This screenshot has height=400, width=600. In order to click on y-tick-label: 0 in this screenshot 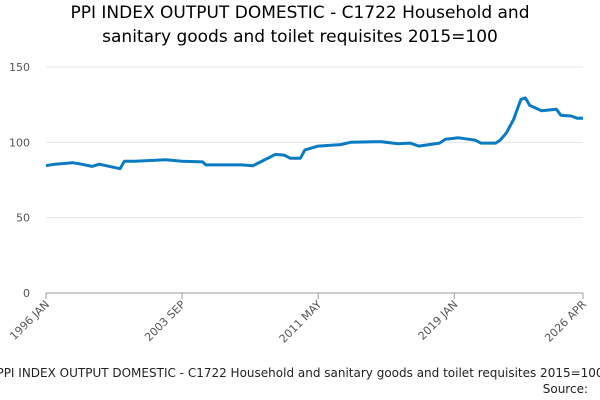, I will do `click(26, 293)`.